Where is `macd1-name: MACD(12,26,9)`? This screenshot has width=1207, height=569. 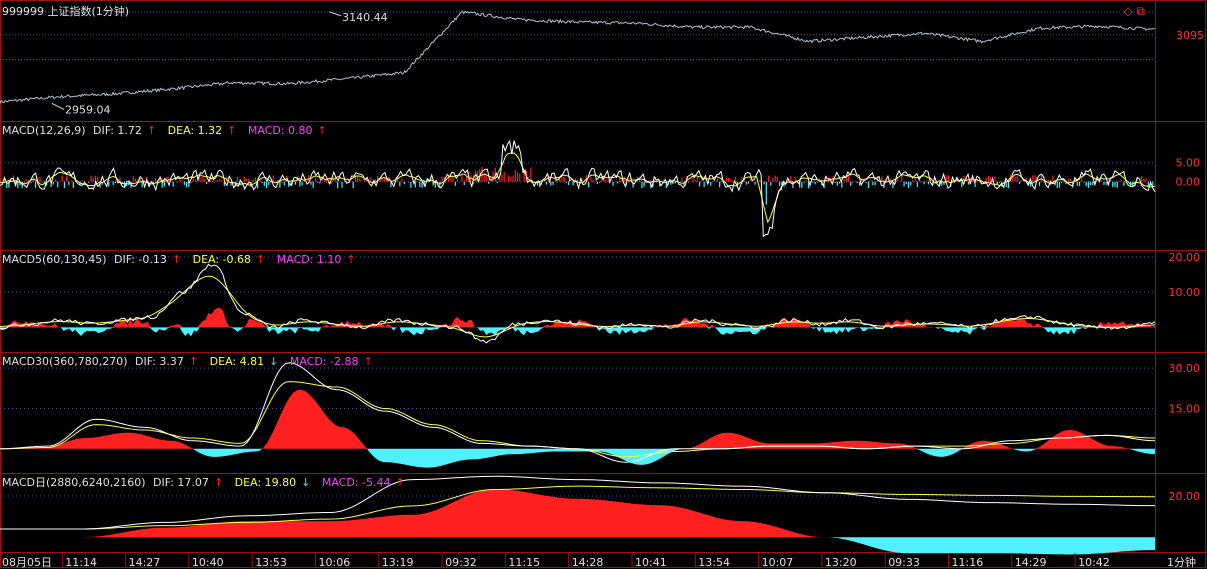 macd1-name: MACD(12,26,9) is located at coordinates (44, 130).